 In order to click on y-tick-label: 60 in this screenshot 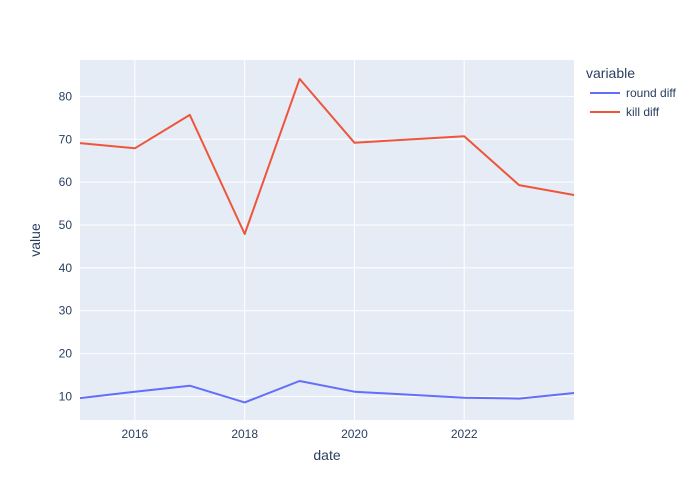, I will do `click(66, 182)`.